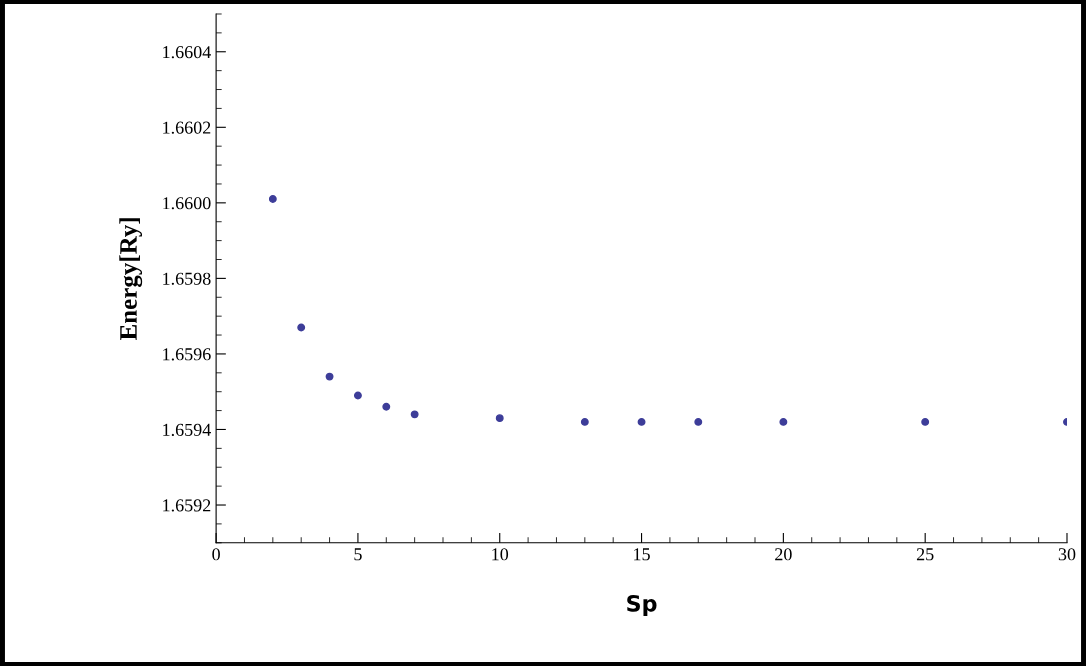 This screenshot has width=1086, height=666. What do you see at coordinates (187, 505) in the screenshot?
I see `y-tick-label: 1.6592` at bounding box center [187, 505].